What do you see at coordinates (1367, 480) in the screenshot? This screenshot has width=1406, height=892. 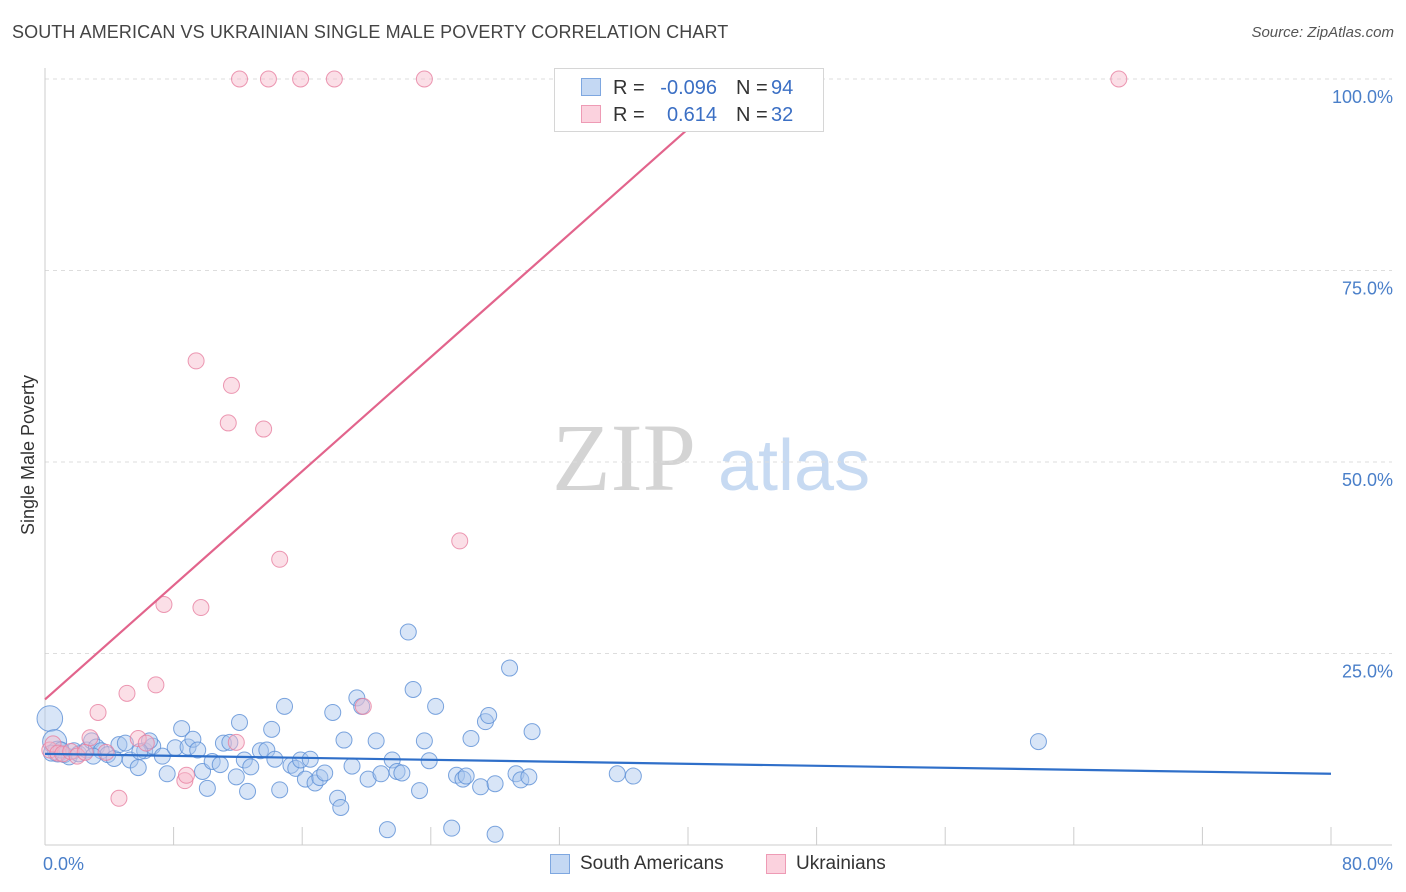 I see `y-tick-label: 50.0%` at bounding box center [1367, 480].